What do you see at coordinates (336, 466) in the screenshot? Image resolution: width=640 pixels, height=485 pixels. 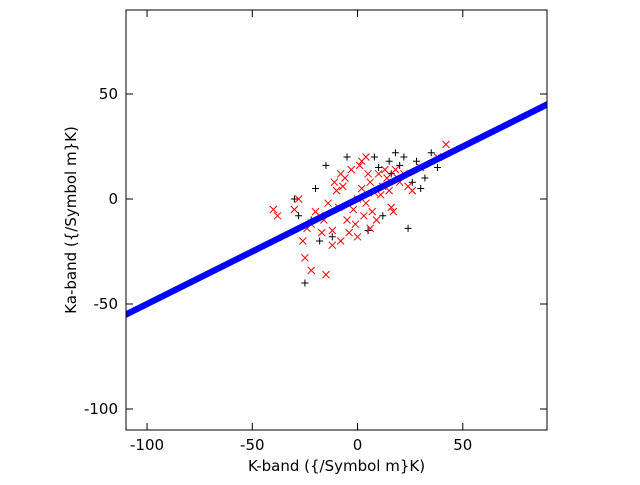 I see `x-axis-label: K-band ({/Symbol m}K)` at bounding box center [336, 466].